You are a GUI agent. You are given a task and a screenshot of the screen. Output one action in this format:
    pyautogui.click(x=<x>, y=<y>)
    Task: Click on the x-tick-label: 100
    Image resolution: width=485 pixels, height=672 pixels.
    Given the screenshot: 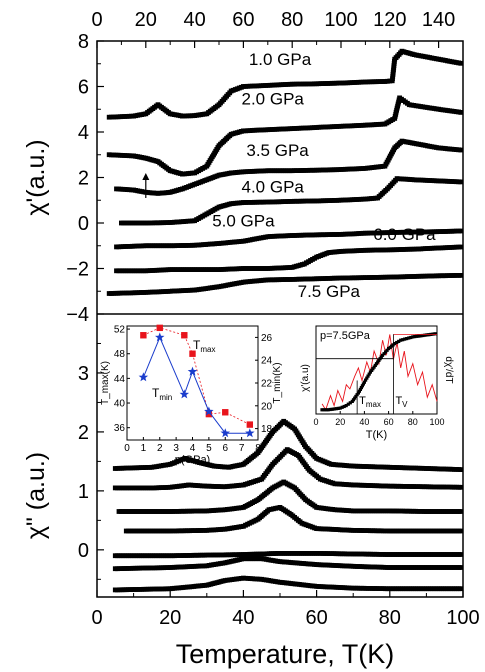 What is the action you would take?
    pyautogui.click(x=462, y=618)
    